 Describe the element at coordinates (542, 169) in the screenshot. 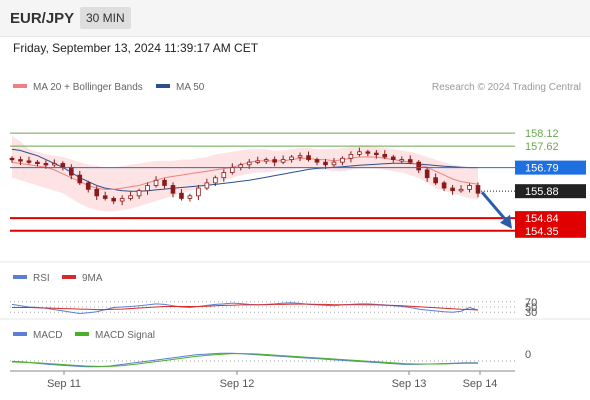

I see `ma50-value-label: 156.79` at that location.